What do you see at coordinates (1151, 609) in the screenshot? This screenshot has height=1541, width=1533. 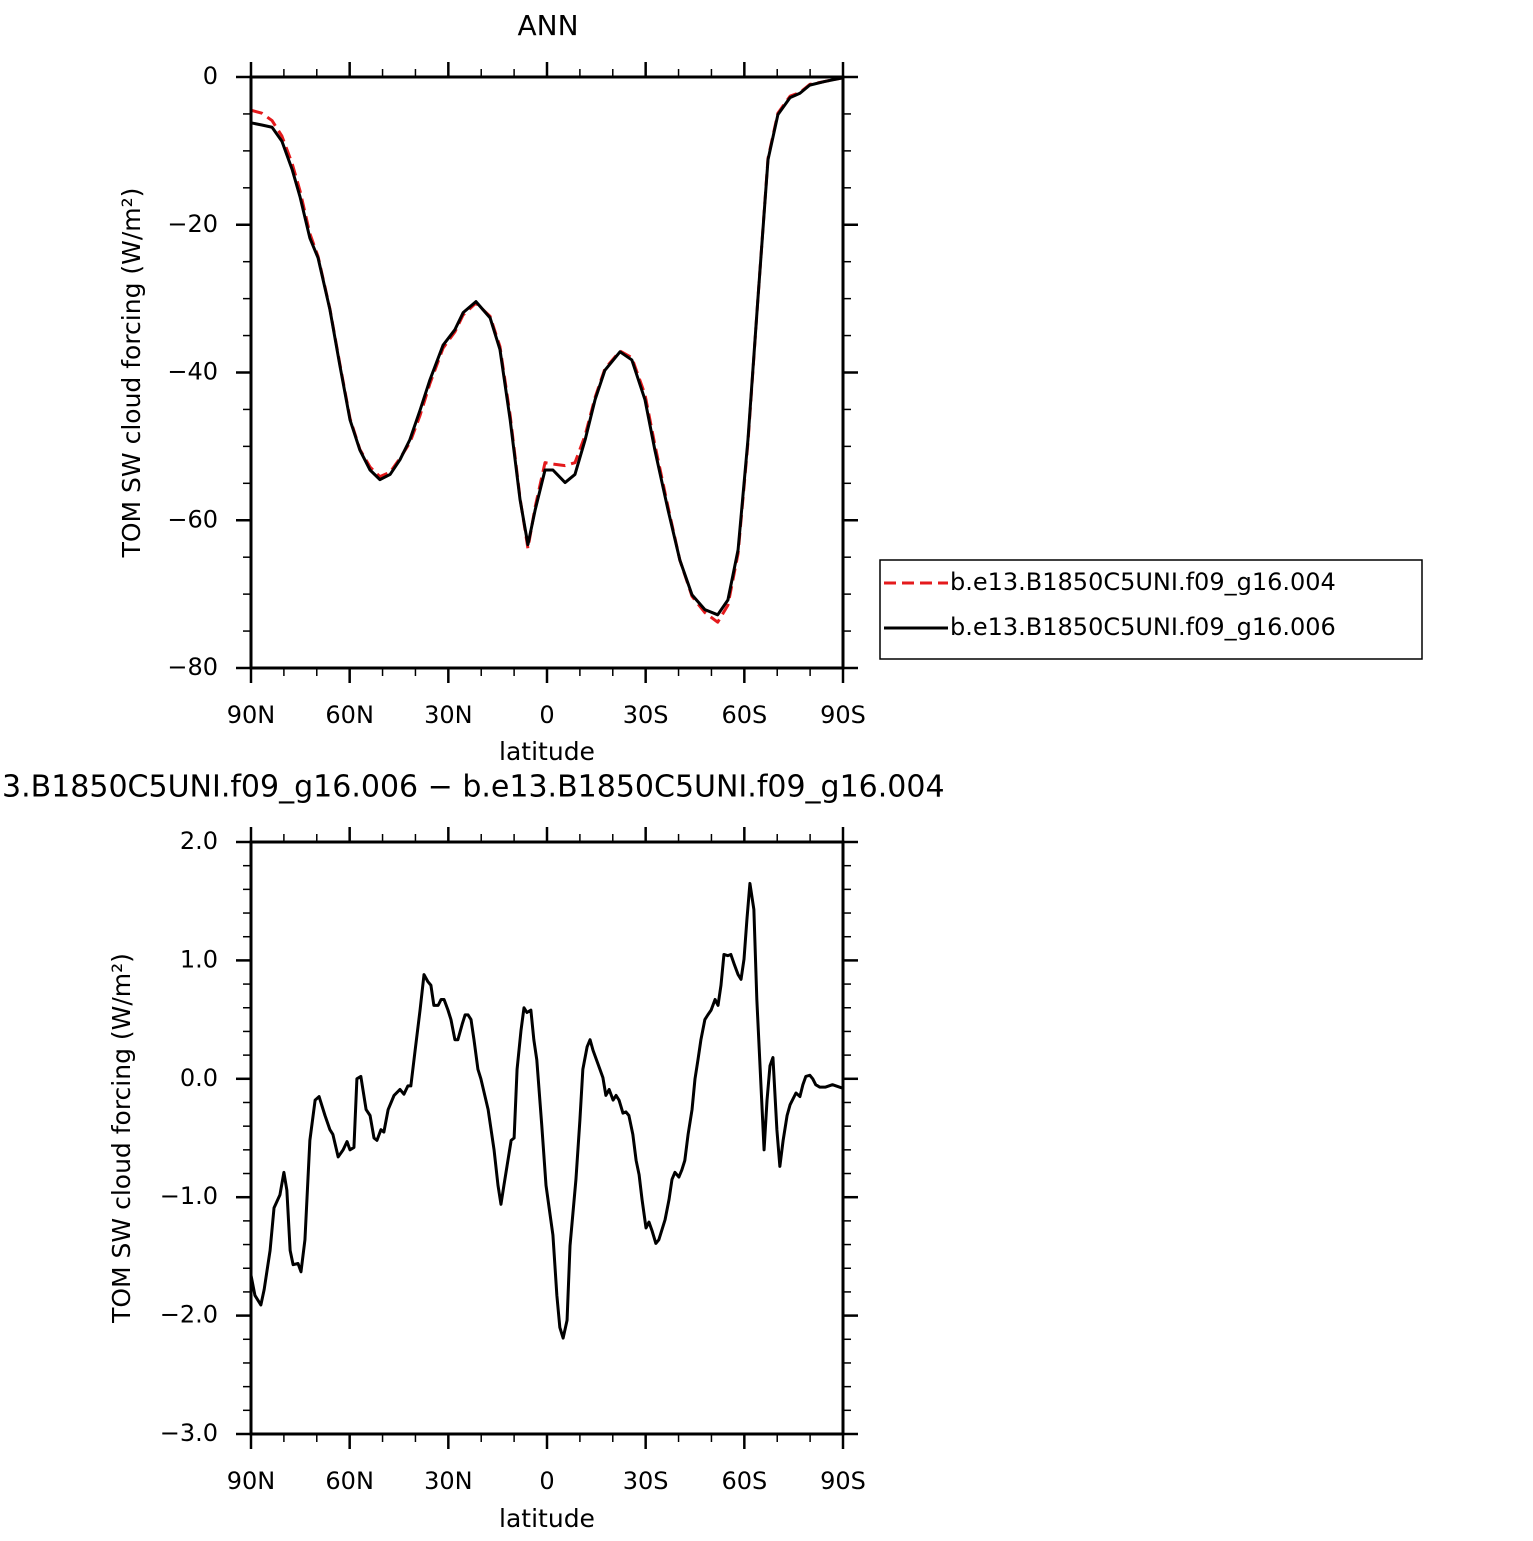 I see `legend-box` at bounding box center [1151, 609].